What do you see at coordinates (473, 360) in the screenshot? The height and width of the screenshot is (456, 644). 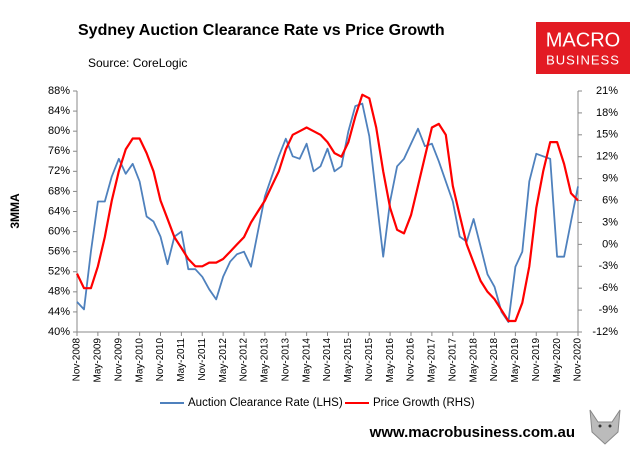 I see `x-tick-label: May-2018` at bounding box center [473, 360].